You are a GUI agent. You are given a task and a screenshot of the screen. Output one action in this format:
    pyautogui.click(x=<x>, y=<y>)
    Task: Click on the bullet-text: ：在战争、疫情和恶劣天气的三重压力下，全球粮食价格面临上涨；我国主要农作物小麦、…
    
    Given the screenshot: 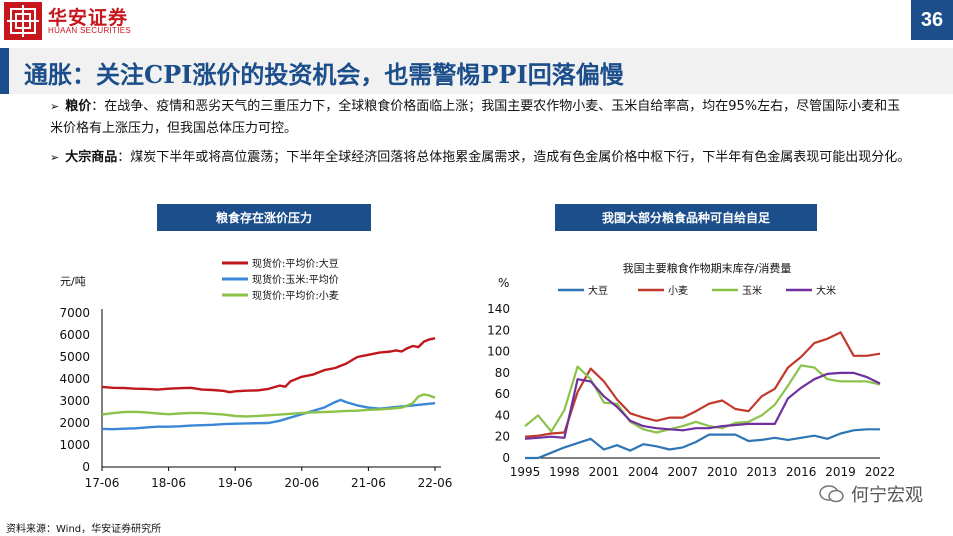 What is the action you would take?
    pyautogui.click(x=475, y=117)
    